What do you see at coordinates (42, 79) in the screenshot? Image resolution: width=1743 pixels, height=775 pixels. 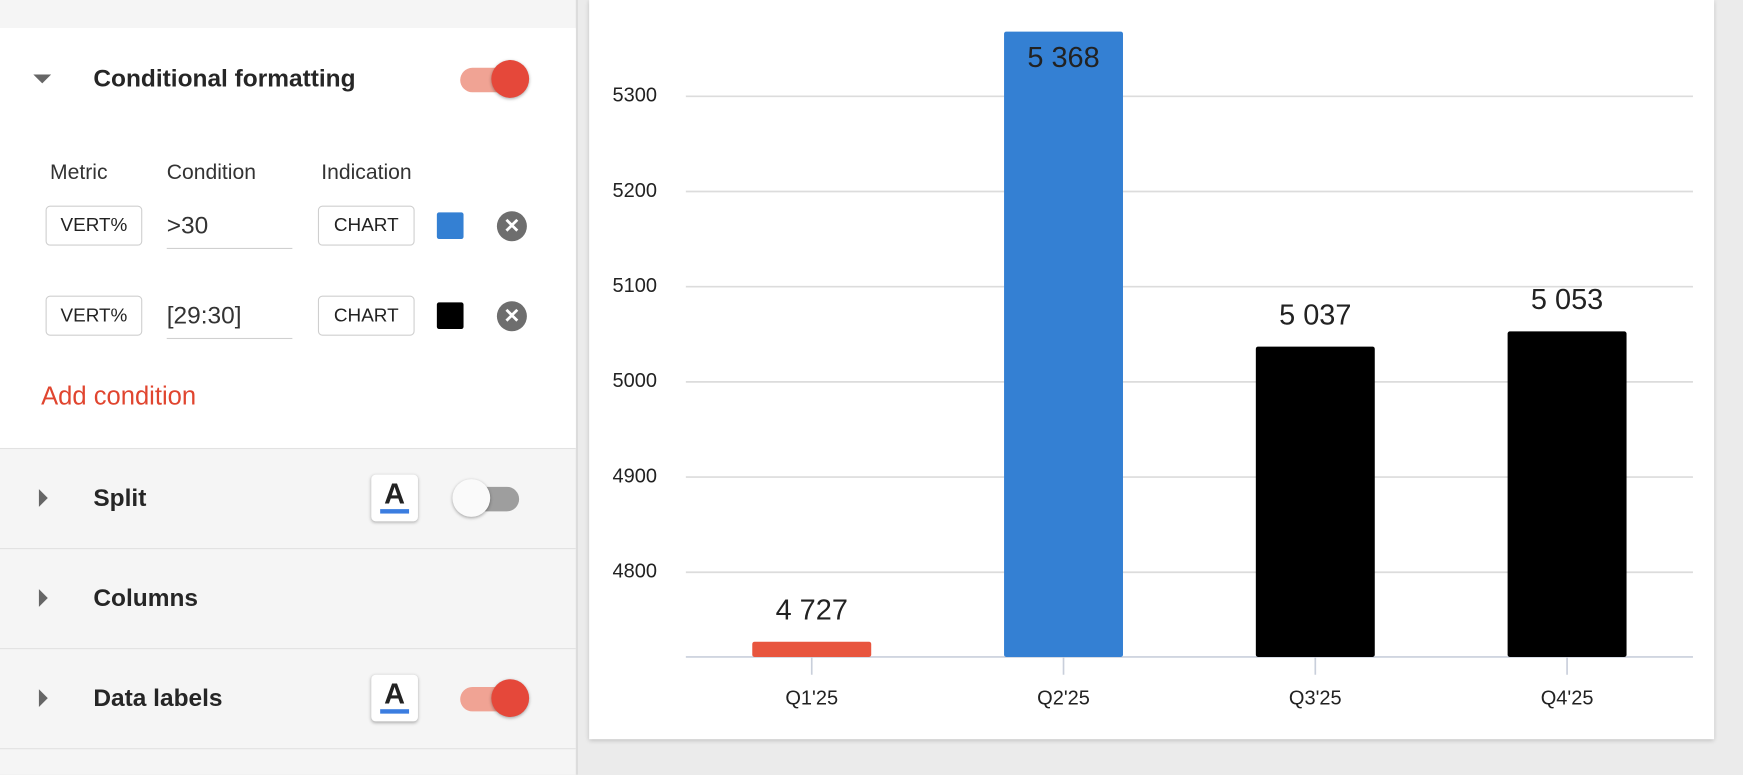 I see `collapse-arrow` at bounding box center [42, 79].